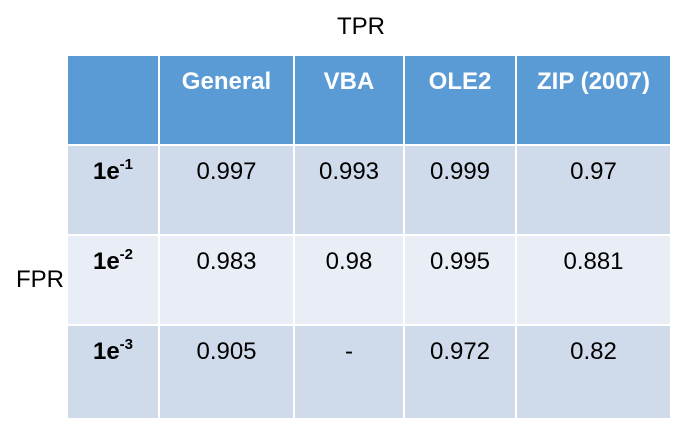  Describe the element at coordinates (350, 372) in the screenshot. I see `table-cell: -` at that location.